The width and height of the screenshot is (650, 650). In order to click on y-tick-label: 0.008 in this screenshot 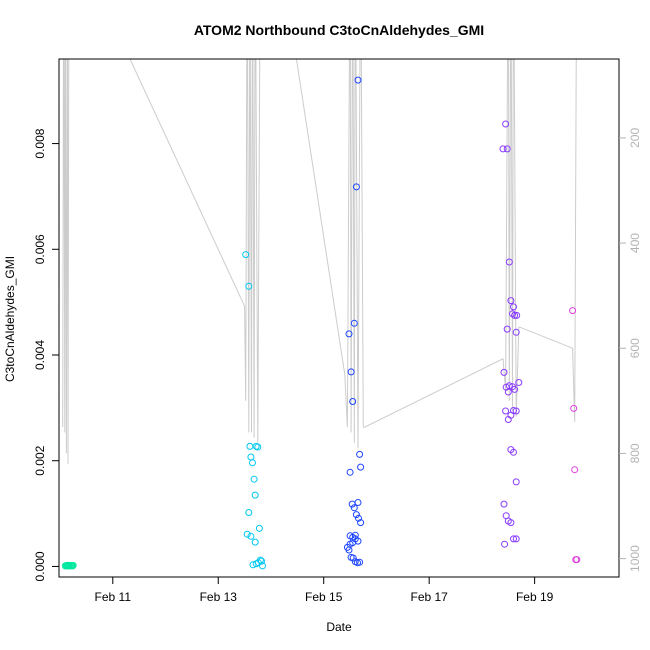, I will do `click(40, 143)`.